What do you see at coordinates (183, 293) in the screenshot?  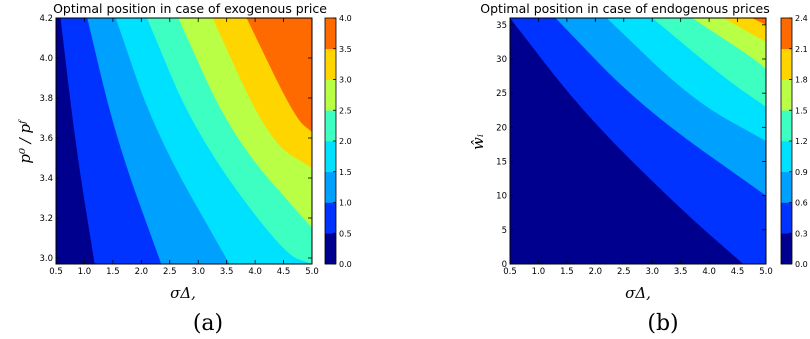 I see `panel-a-x-axis-label: σΔ,` at bounding box center [183, 293].